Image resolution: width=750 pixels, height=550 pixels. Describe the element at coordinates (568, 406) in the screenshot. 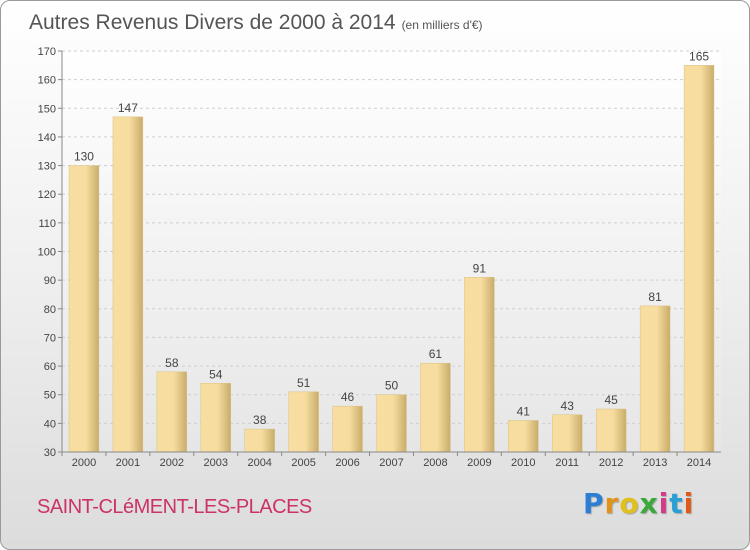

I see `data-label-2011: 43` at that location.